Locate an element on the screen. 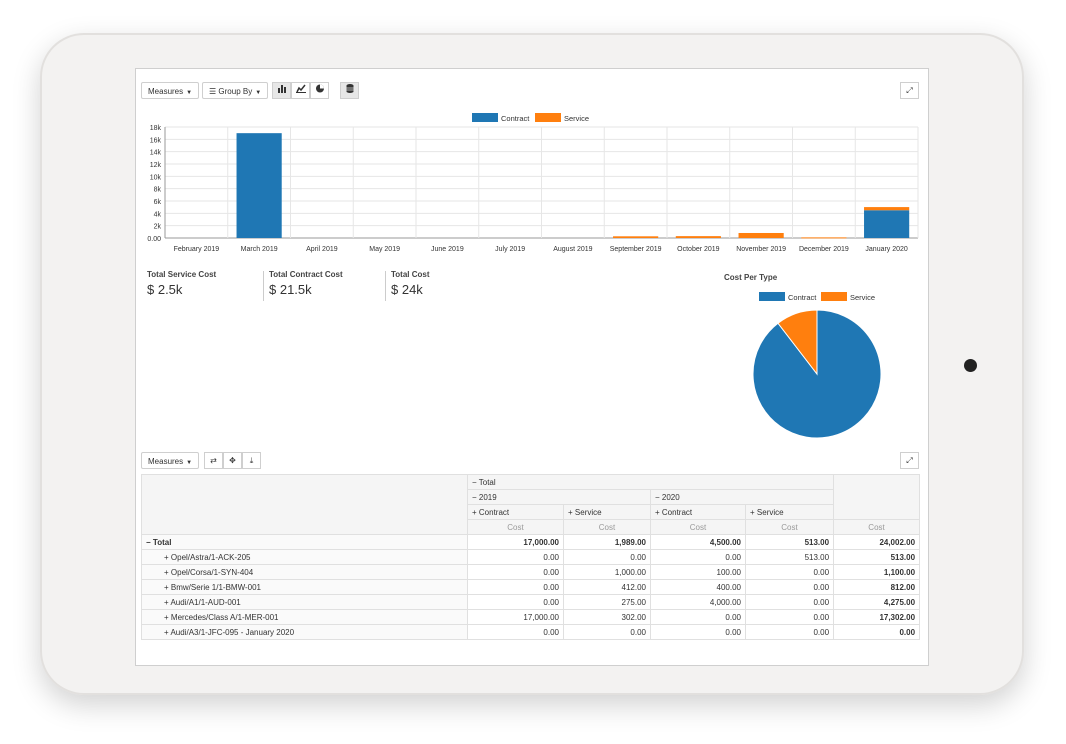  bar-chart-grid is located at coordinates (541, 182).